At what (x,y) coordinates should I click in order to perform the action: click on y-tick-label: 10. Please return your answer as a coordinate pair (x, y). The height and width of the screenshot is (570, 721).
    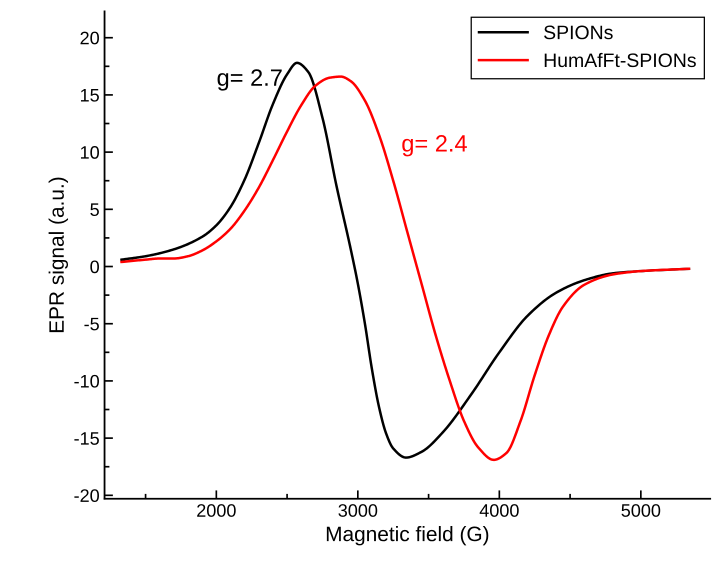
    Looking at the image, I should click on (89, 152).